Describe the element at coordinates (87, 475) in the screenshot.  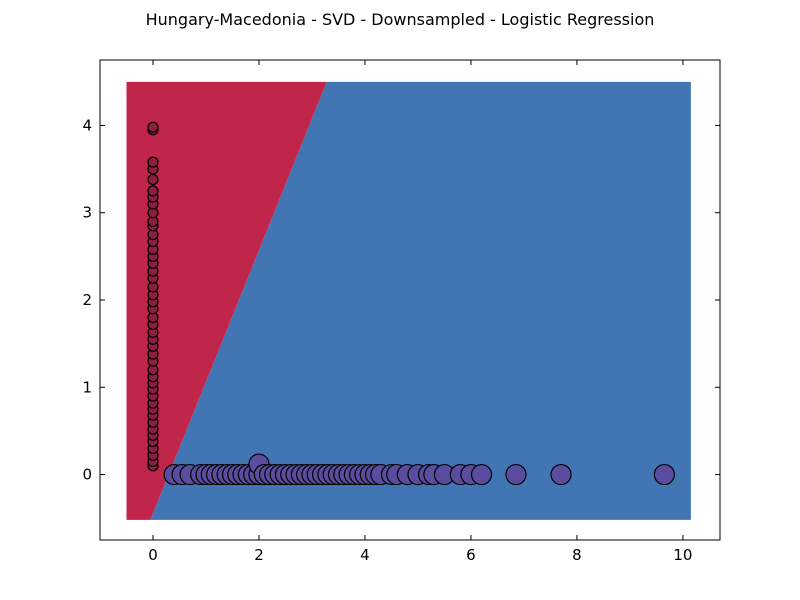
I see `y-tick-label: 0` at that location.